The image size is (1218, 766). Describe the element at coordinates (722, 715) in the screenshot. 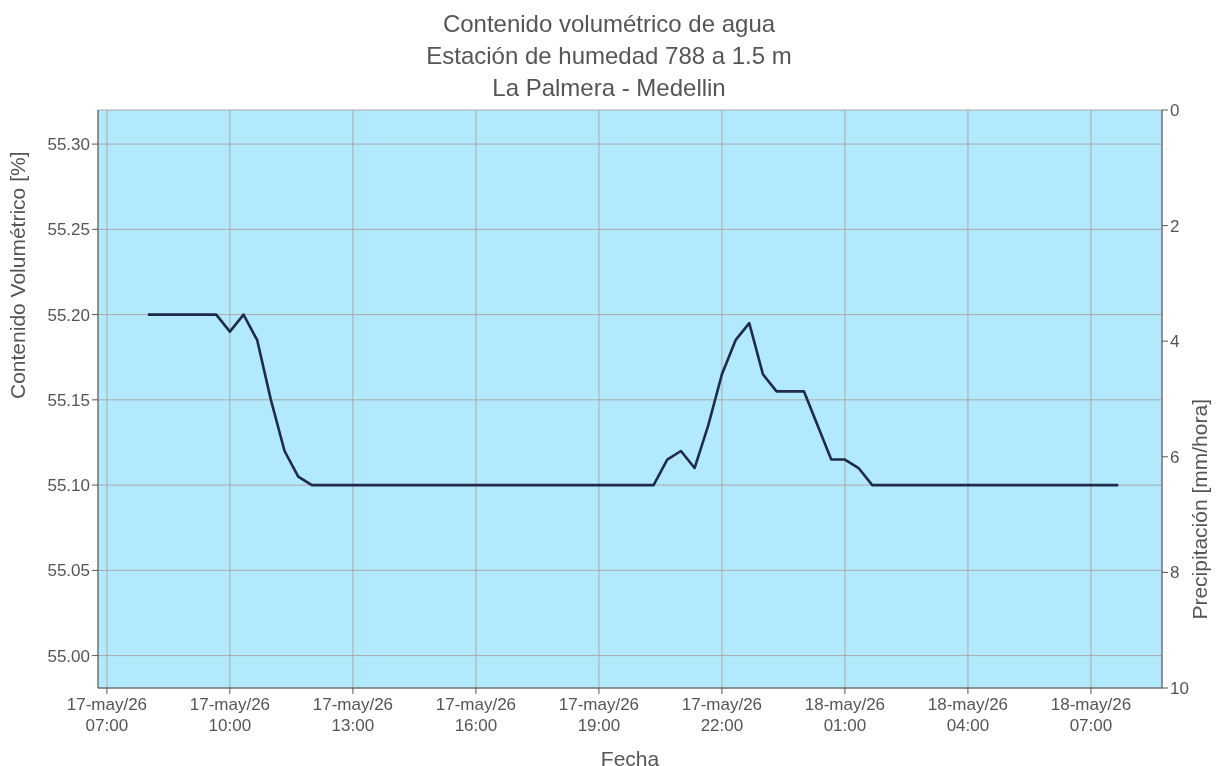

I see `x-tick-label: 17-may/26 22:00` at that location.